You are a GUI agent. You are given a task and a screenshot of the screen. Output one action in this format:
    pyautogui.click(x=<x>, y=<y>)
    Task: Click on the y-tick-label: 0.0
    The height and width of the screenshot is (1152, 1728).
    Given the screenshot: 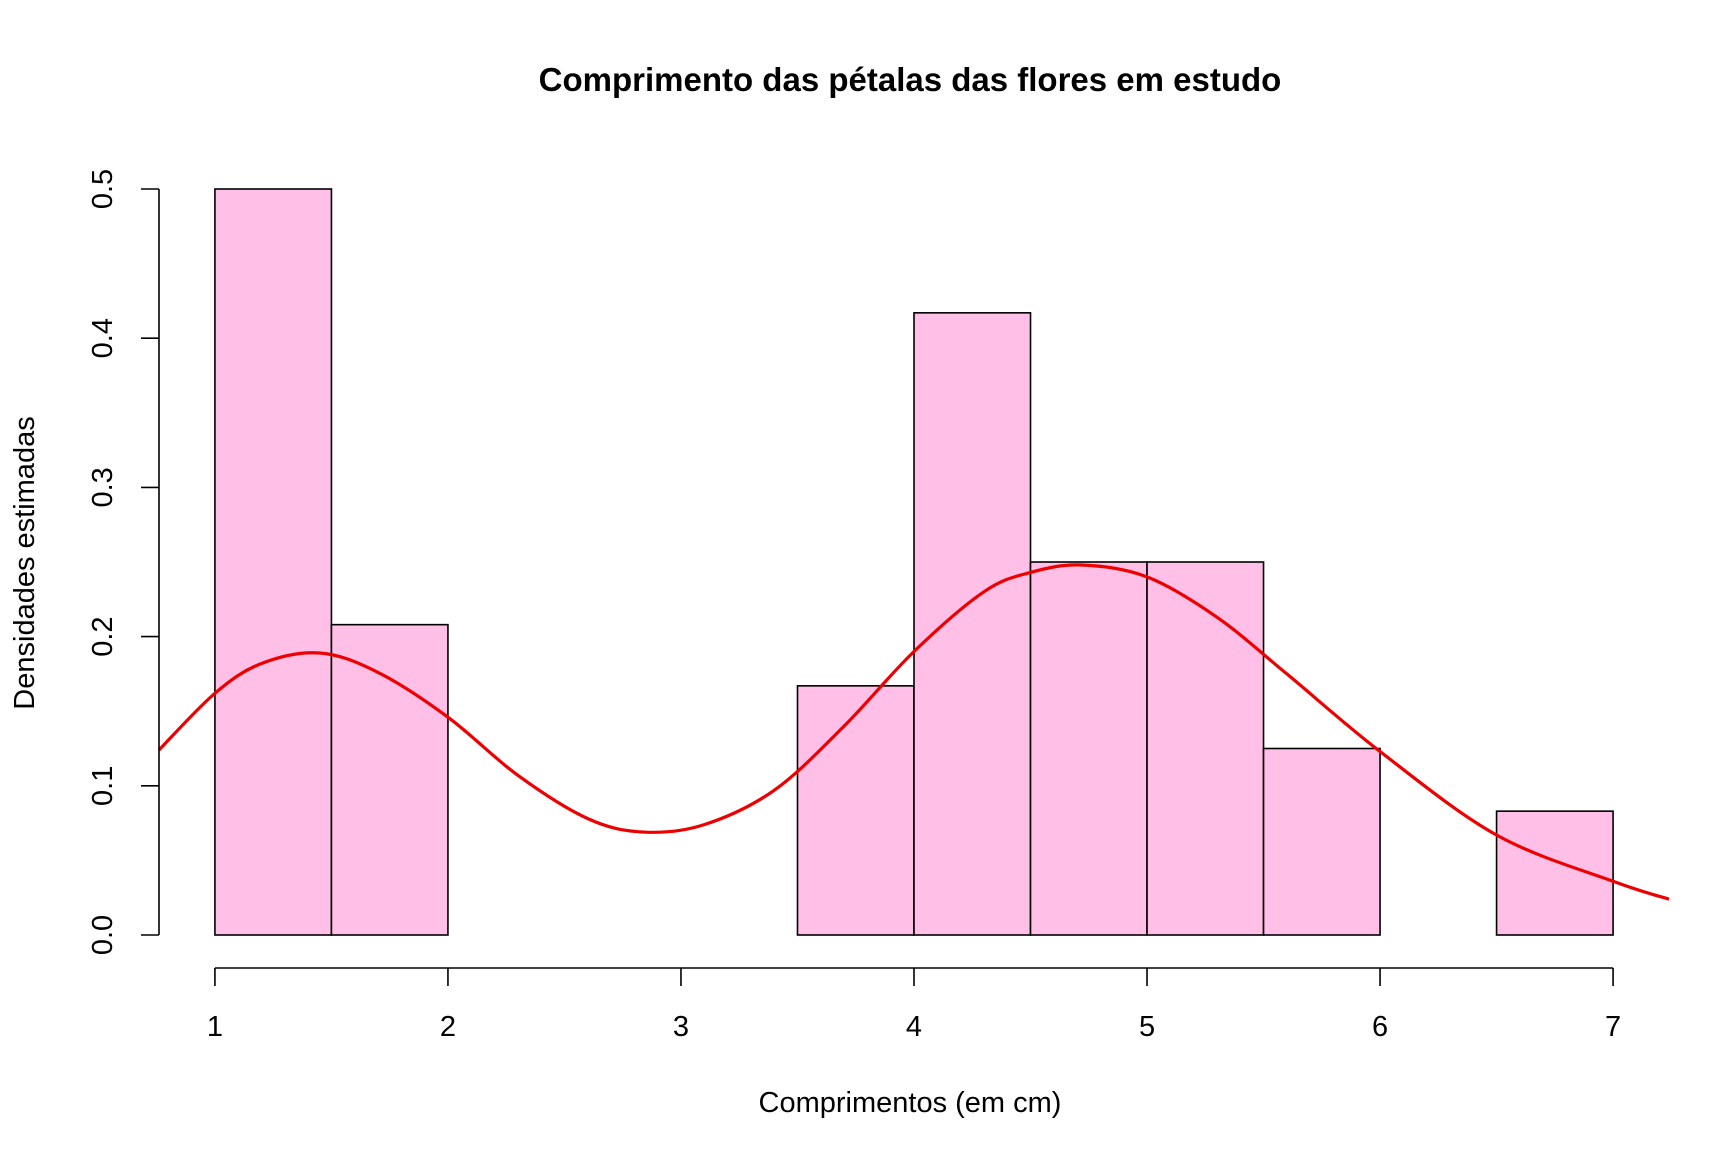 What is the action you would take?
    pyautogui.click(x=103, y=935)
    